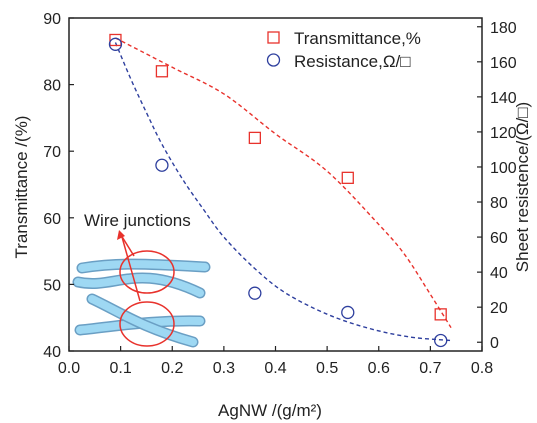  What do you see at coordinates (430, 368) in the screenshot?
I see `x-tick-label: 0.7` at bounding box center [430, 368].